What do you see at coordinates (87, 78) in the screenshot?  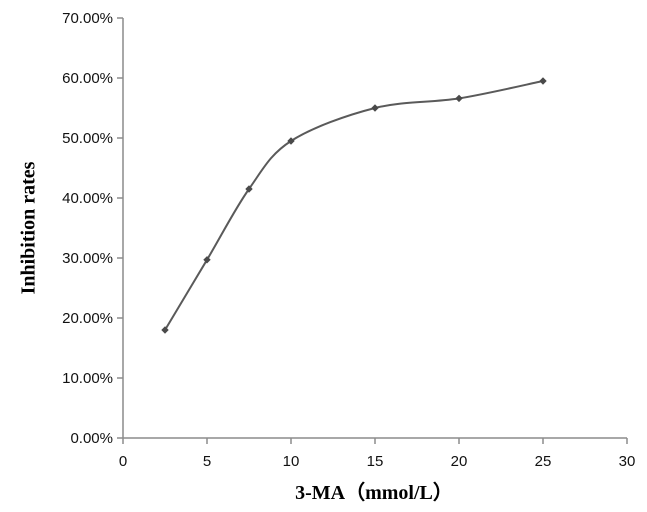 I see `y-tick-label: 60.00%` at bounding box center [87, 78].